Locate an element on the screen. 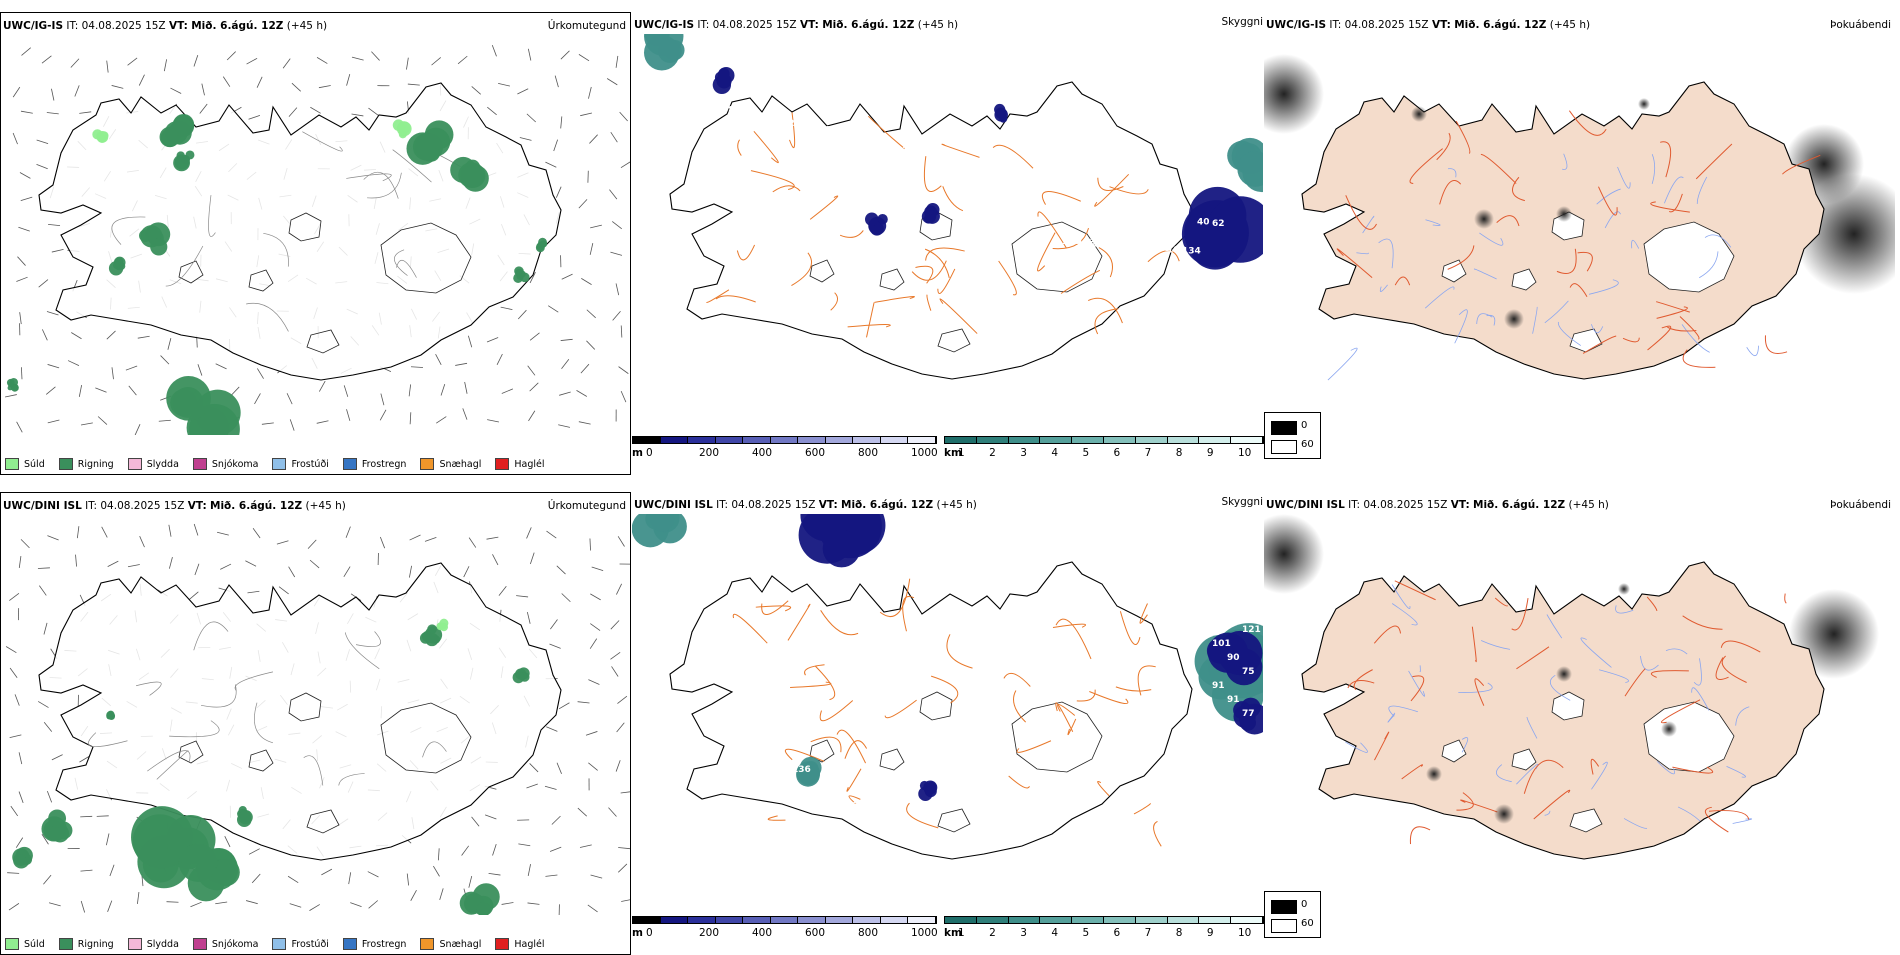 This screenshot has height=955, width=1900. legend-item: Rigning is located at coordinates (86, 464).